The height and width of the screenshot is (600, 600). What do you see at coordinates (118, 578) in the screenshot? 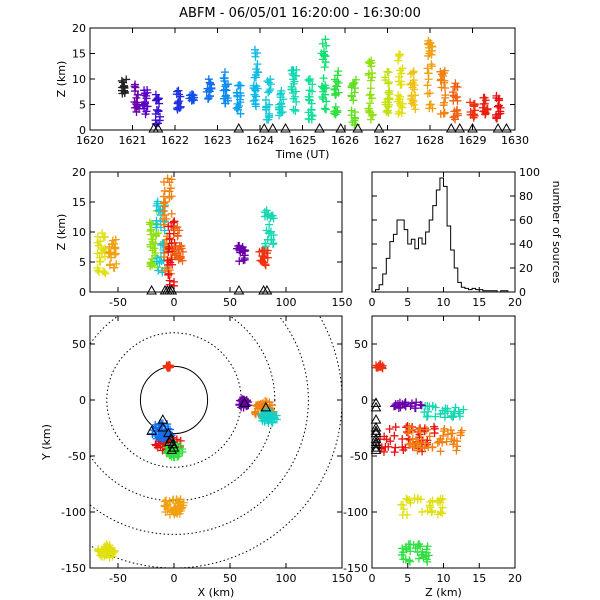
I see `x-tick-label: -50` at bounding box center [118, 578].